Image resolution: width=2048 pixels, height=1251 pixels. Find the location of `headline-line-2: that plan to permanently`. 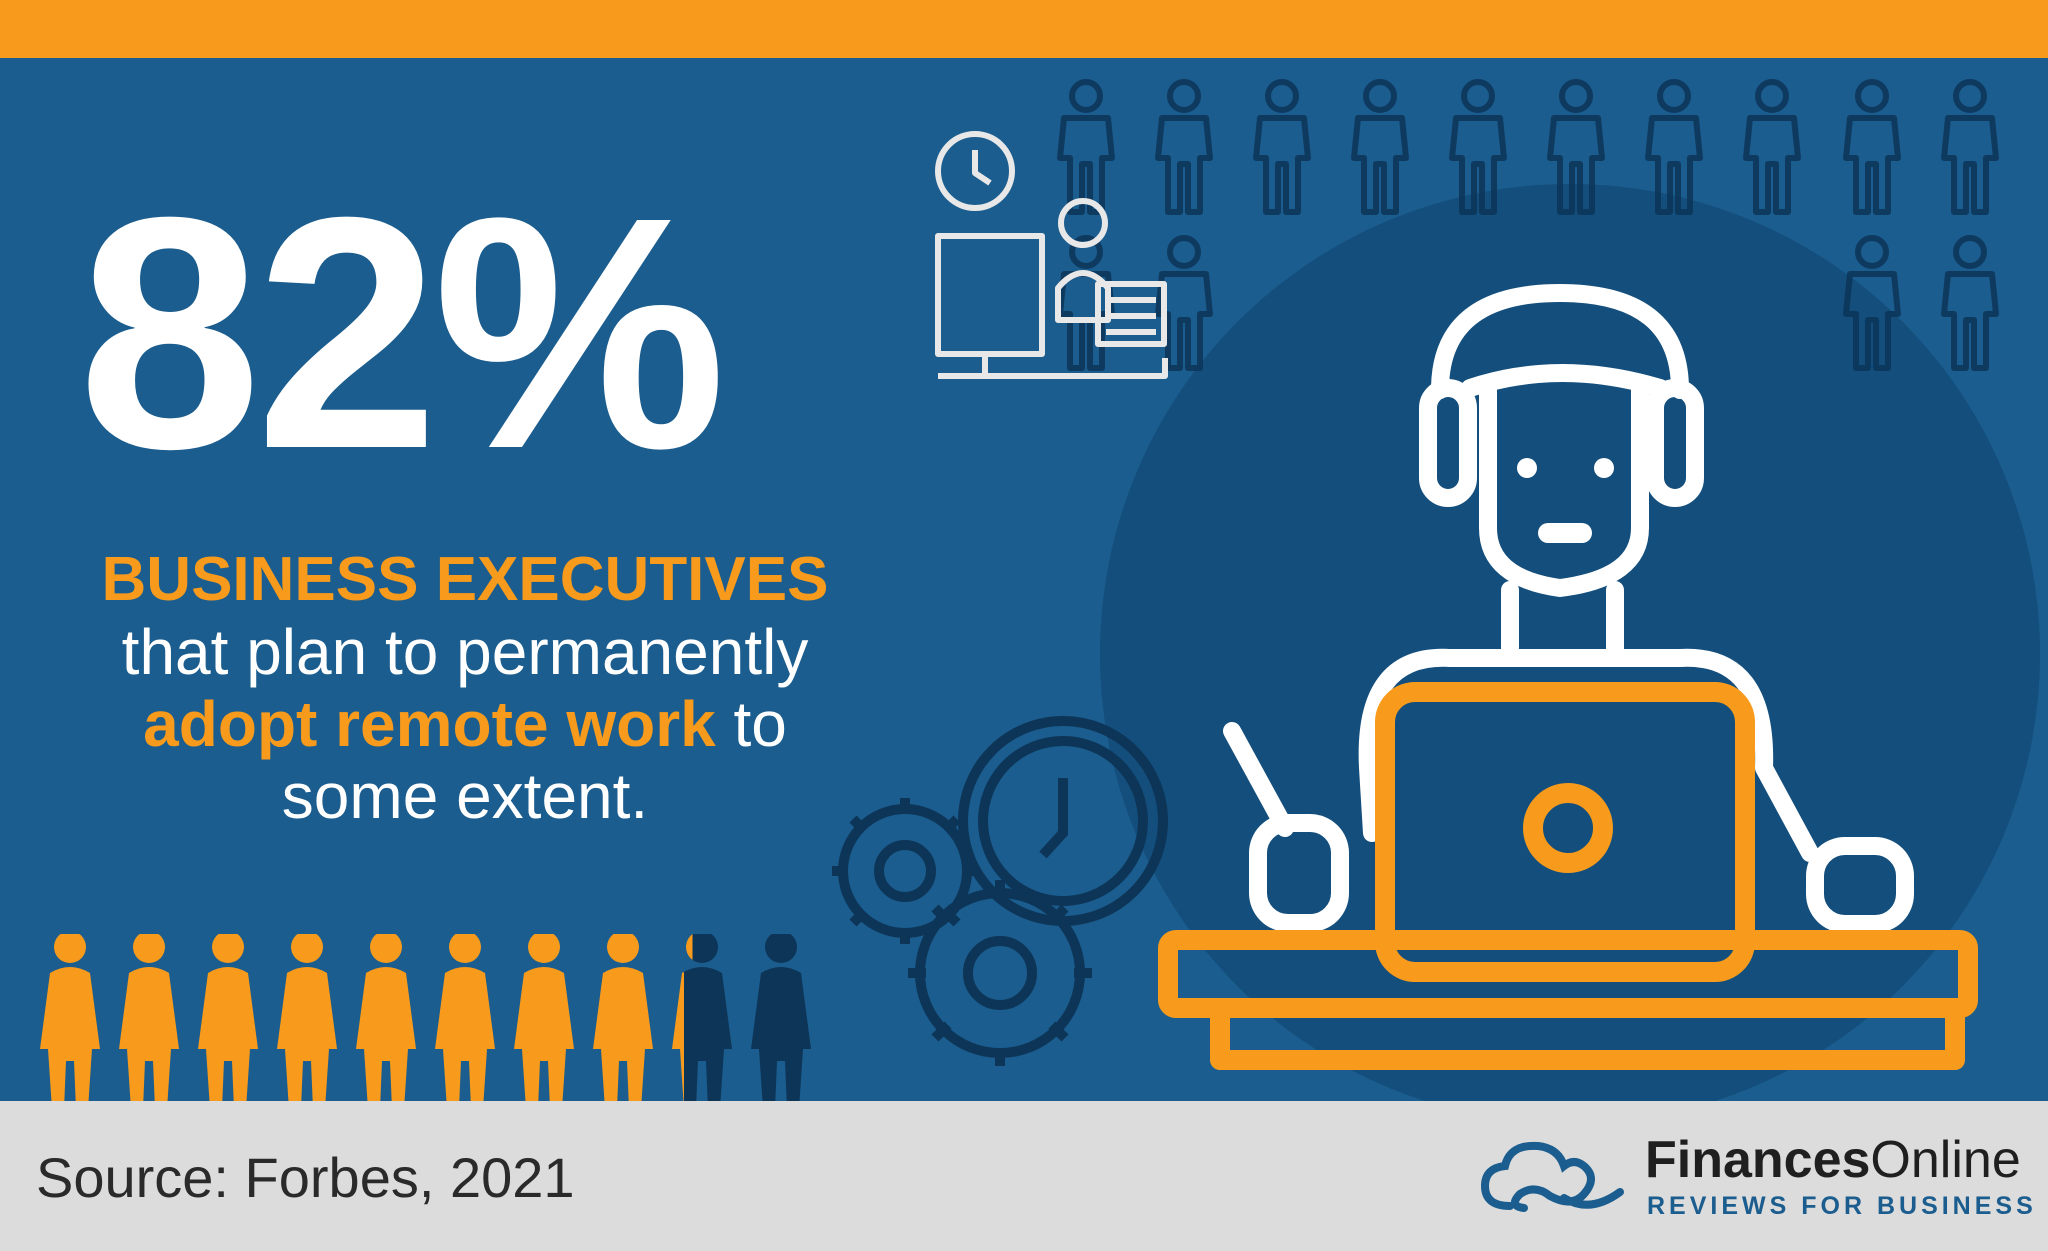

headline-line-2: that plan to permanently is located at coordinates (465, 652).